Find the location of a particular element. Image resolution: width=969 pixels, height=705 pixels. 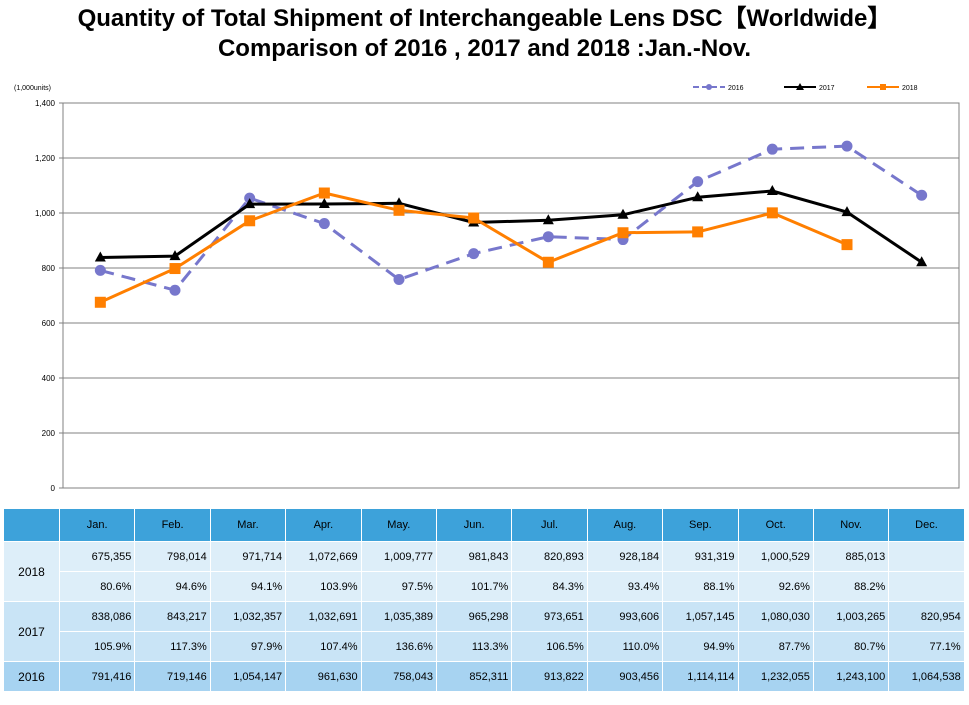

y-tick-label: 600 is located at coordinates (49, 323).